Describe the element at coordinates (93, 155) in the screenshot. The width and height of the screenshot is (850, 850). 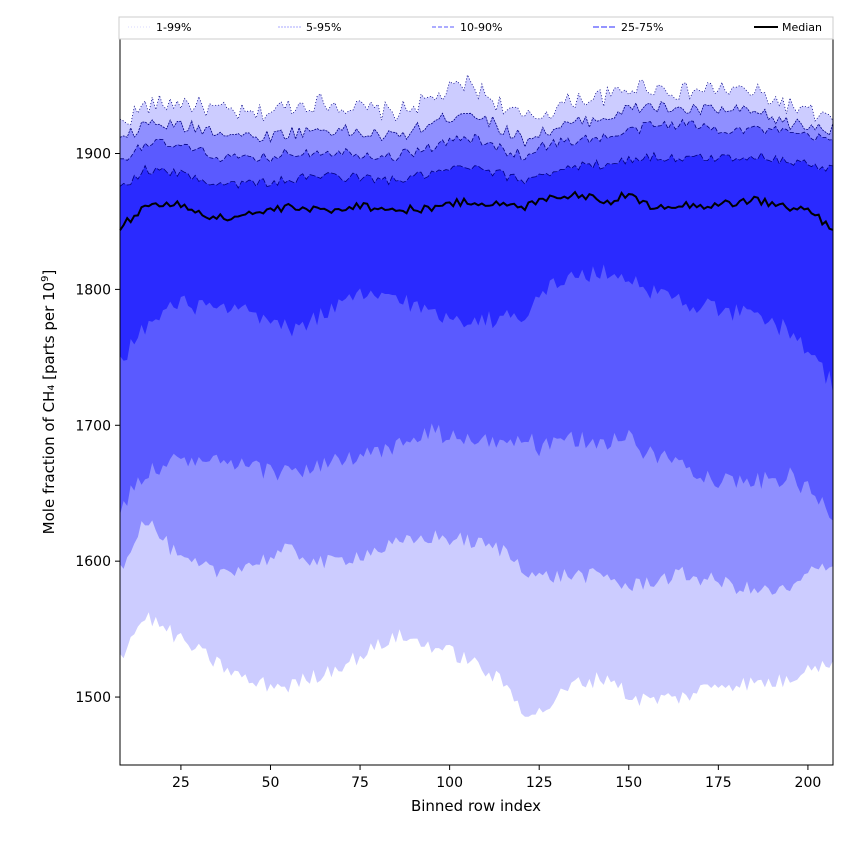
I see `y-tick-label: 1900` at that location.